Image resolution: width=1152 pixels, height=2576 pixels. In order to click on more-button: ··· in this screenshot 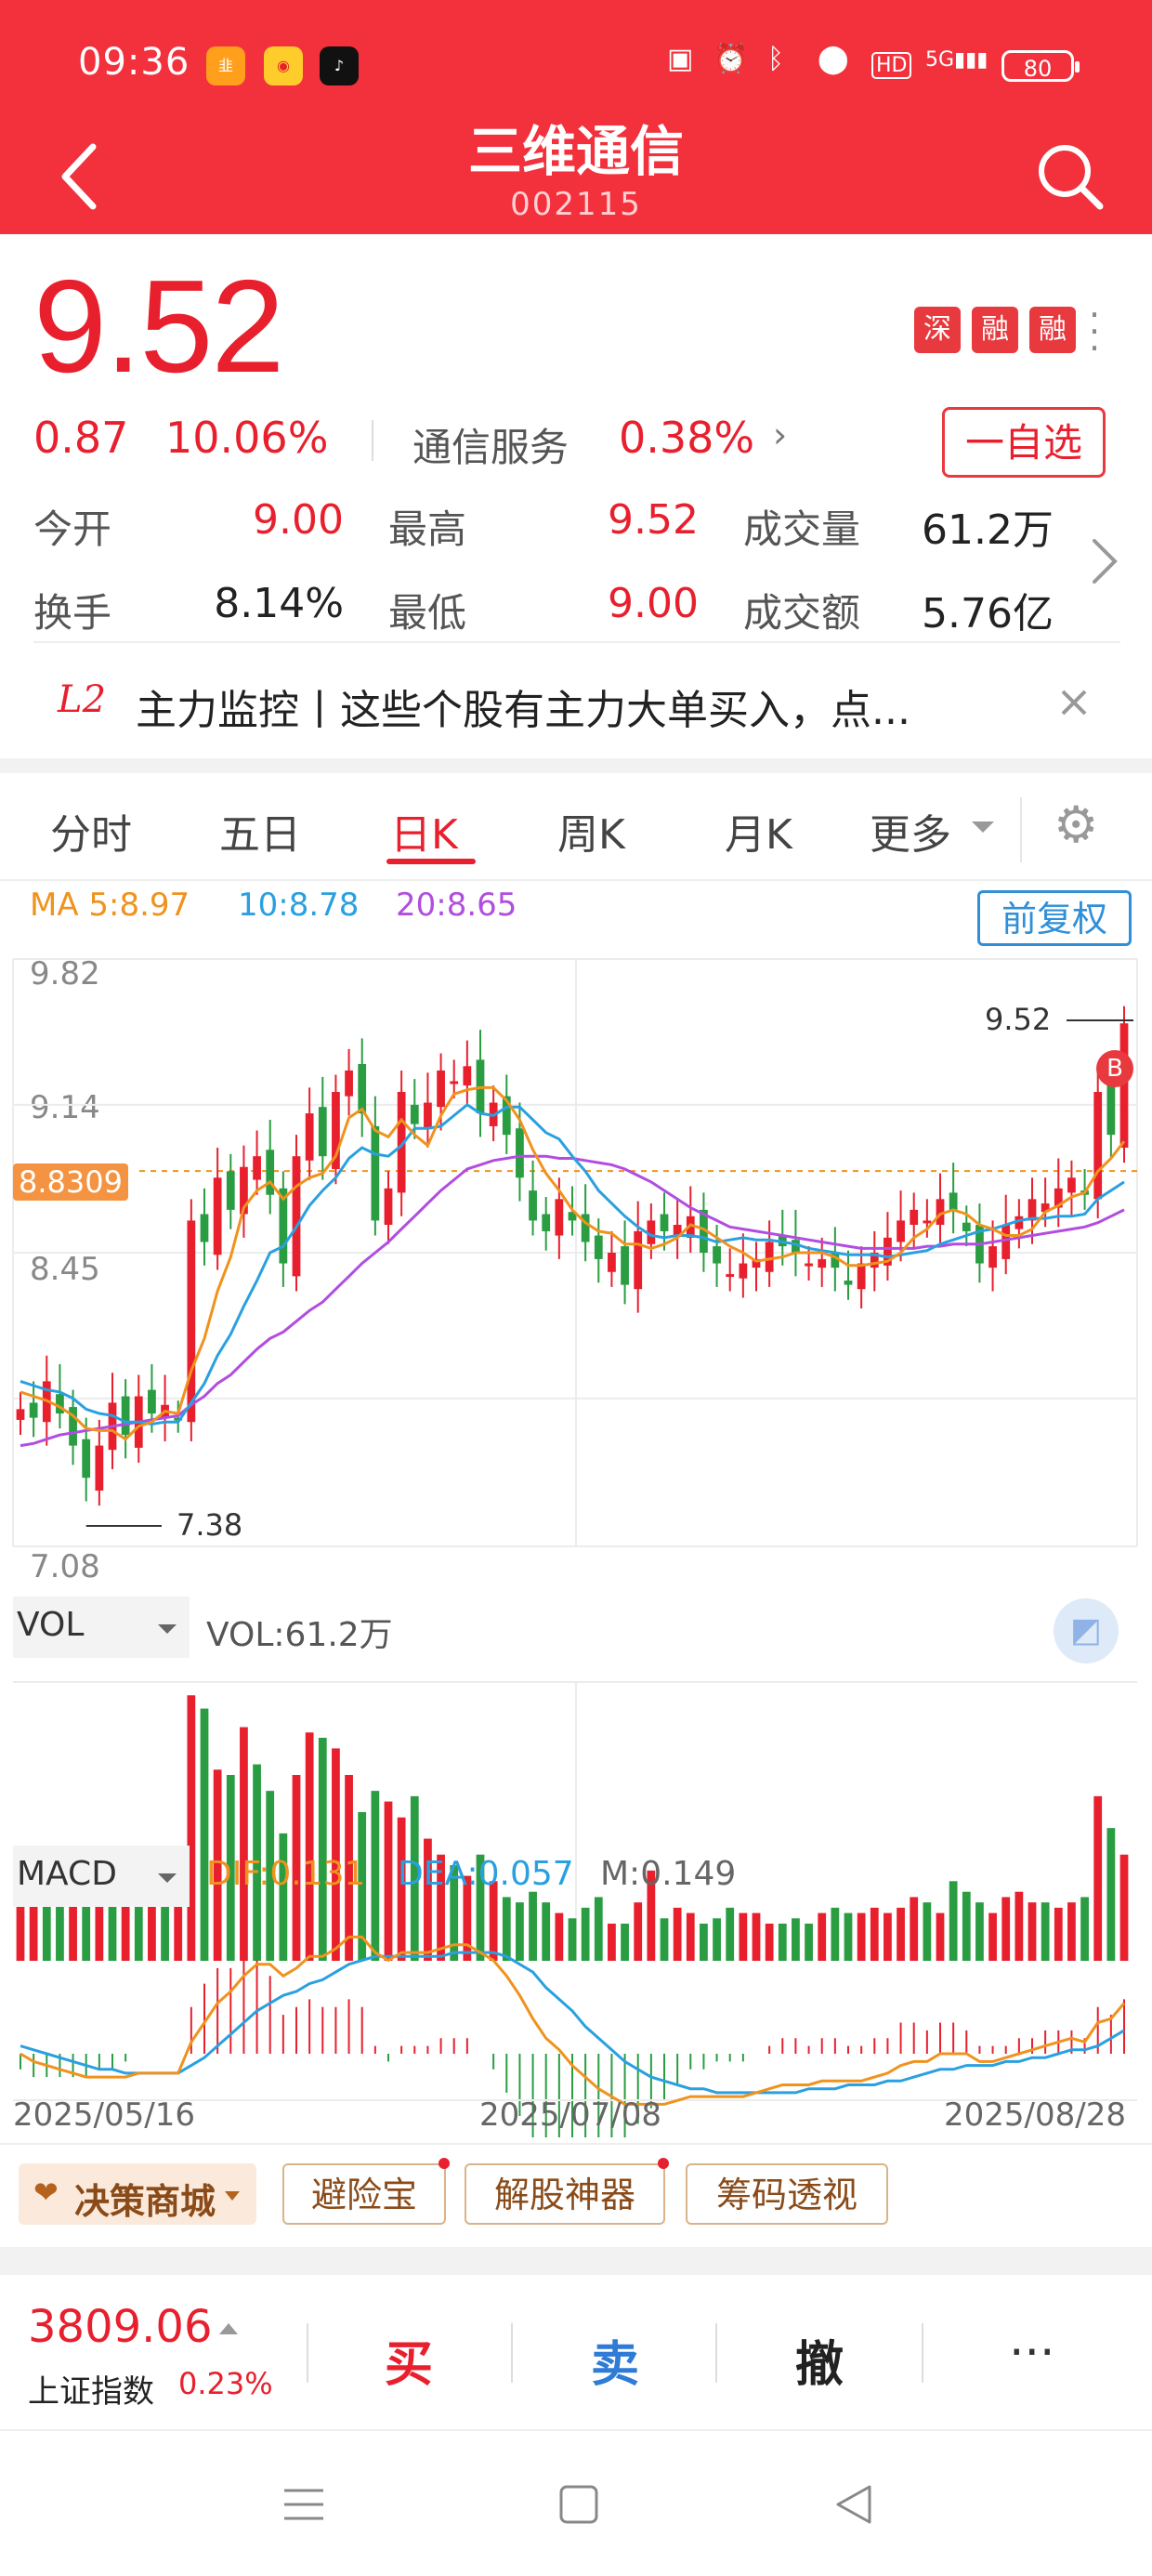, I will do `click(1032, 2353)`.